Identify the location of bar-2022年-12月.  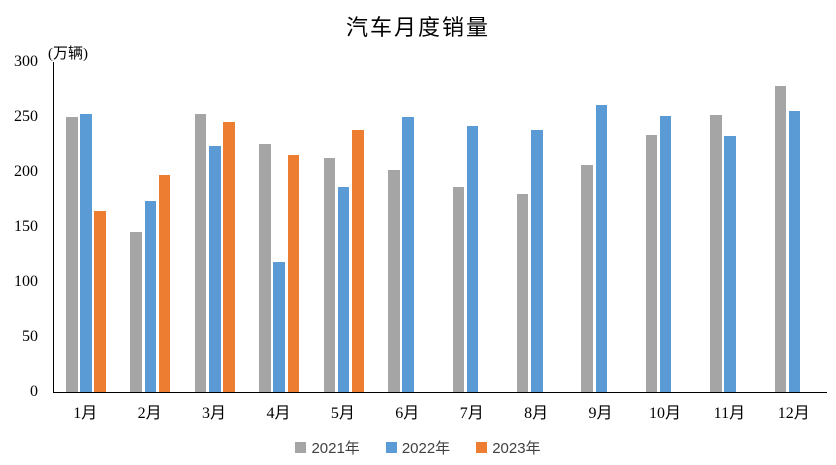
(794, 251).